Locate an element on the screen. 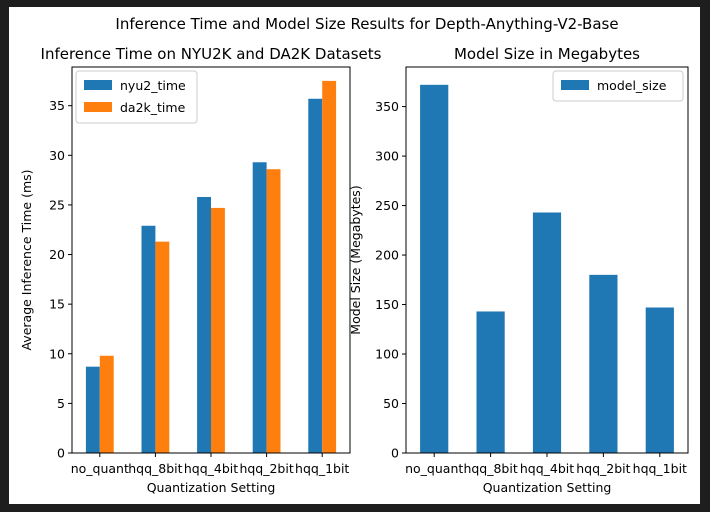 The image size is (710, 512). y-tick-label: 250 is located at coordinates (387, 205).